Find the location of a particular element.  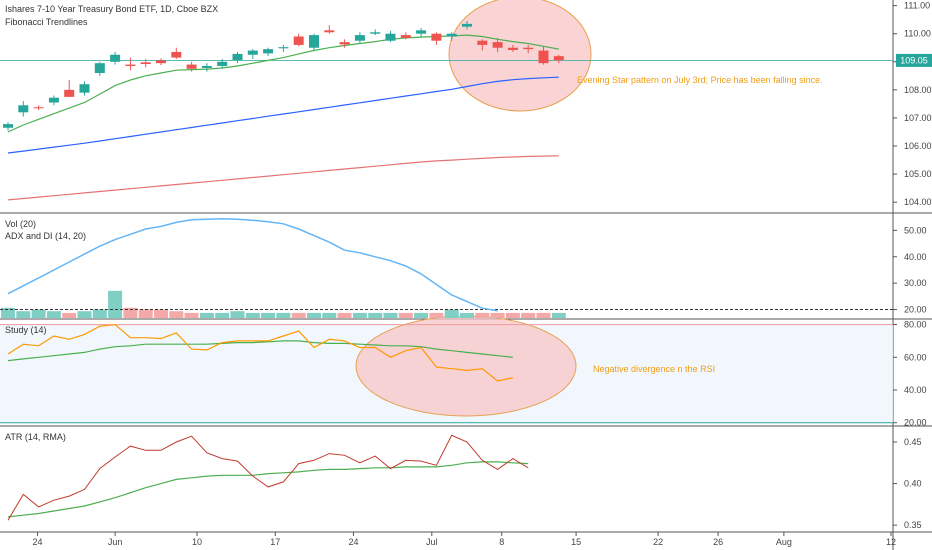

price-axis-tick-label: 104.00 is located at coordinates (918, 202).